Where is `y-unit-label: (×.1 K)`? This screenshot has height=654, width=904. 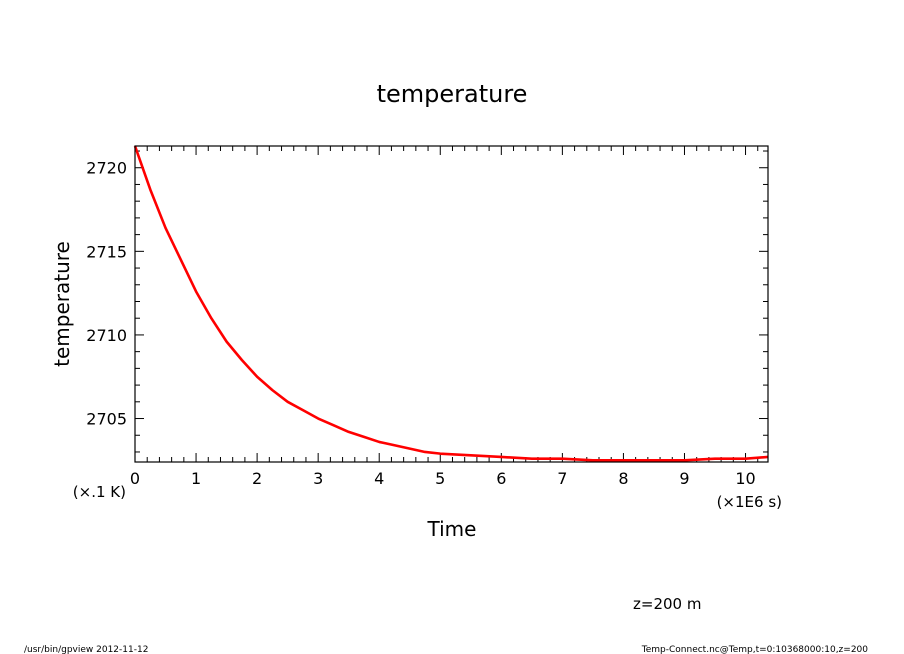
y-unit-label: (×.1 K) is located at coordinates (99, 492).